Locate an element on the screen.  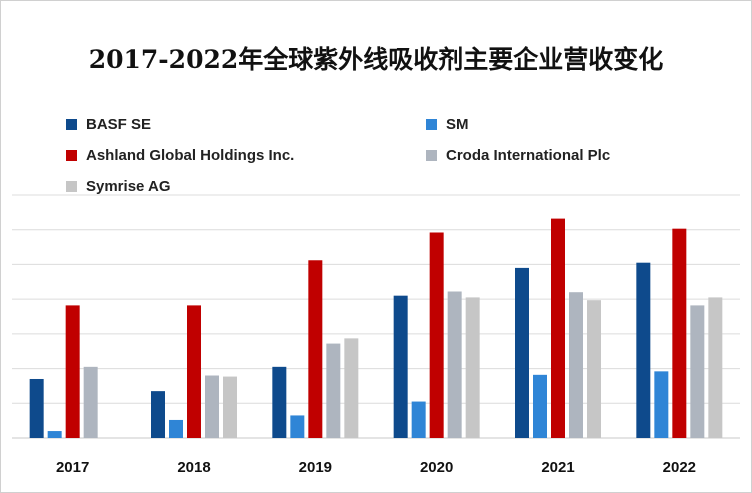
bar-2021-ashland-global-holdings-inc is located at coordinates (558, 328).